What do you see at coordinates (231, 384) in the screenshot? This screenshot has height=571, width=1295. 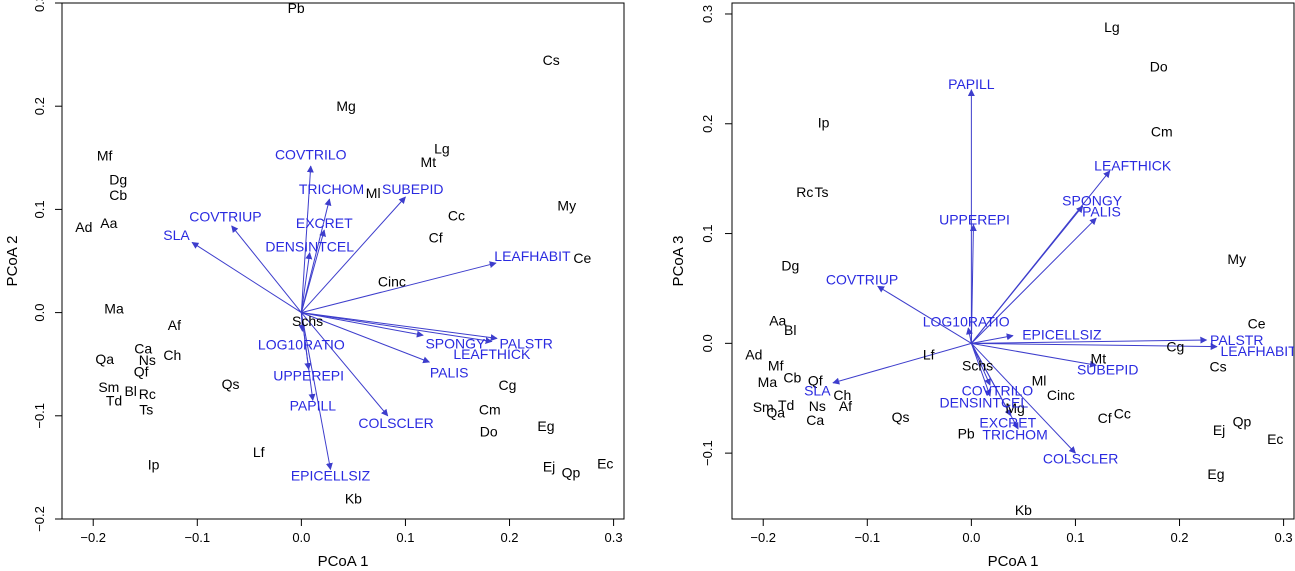 I see `species-label: Qs` at bounding box center [231, 384].